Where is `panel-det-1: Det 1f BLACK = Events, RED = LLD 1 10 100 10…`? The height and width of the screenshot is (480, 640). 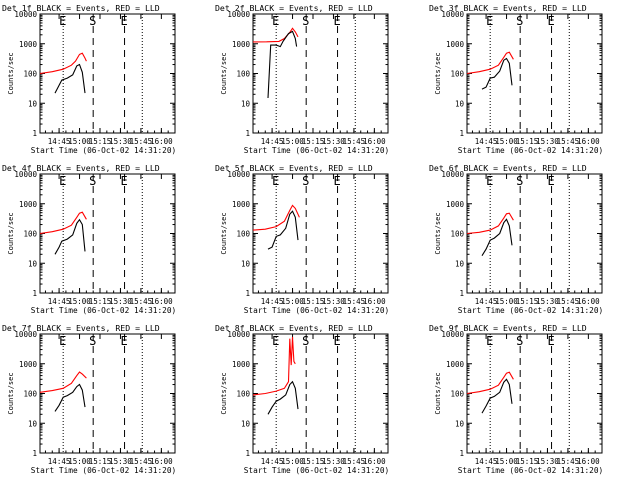 panel-det-1: Det 1f BLACK = Events, RED = LLD 1 10 100 10… is located at coordinates (89, 79).